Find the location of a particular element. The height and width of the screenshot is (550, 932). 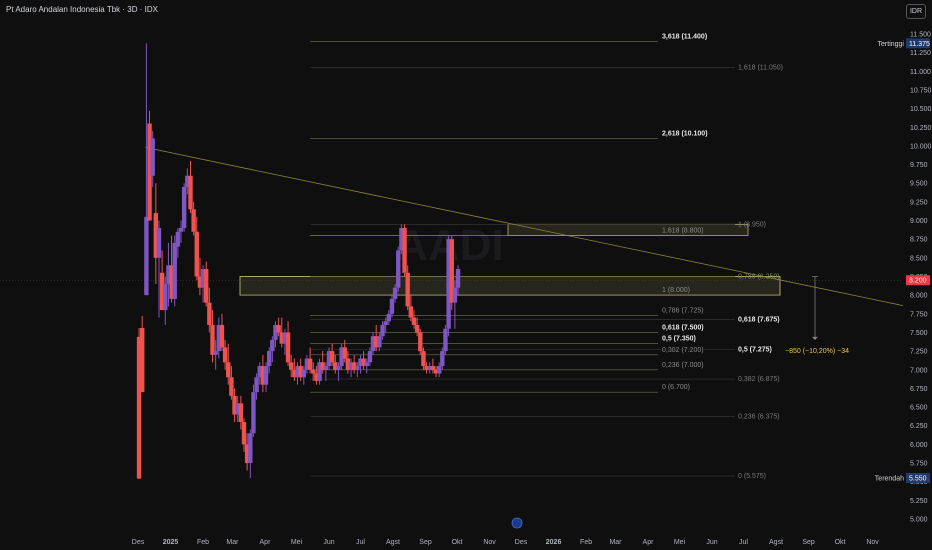

y-tick-label: 5.250 is located at coordinates (919, 501).